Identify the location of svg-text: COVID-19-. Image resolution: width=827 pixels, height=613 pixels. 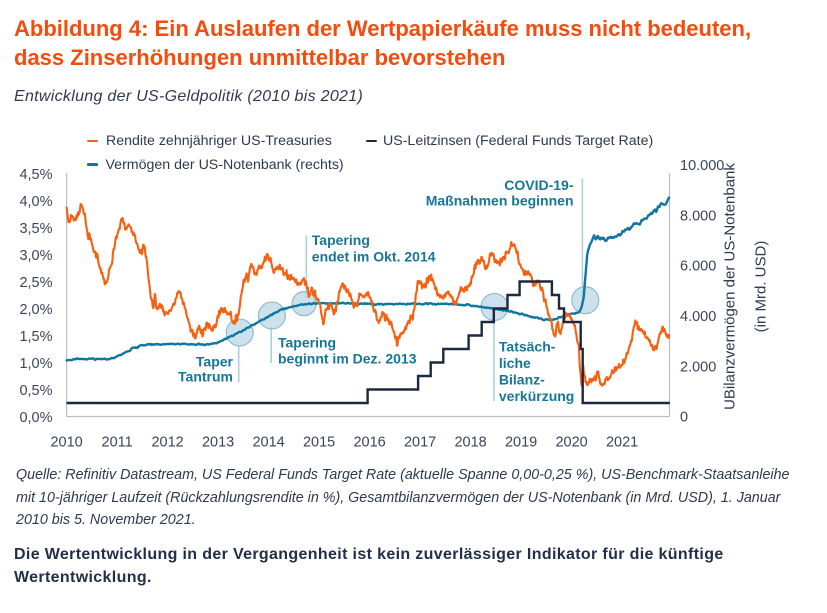
(539, 185).